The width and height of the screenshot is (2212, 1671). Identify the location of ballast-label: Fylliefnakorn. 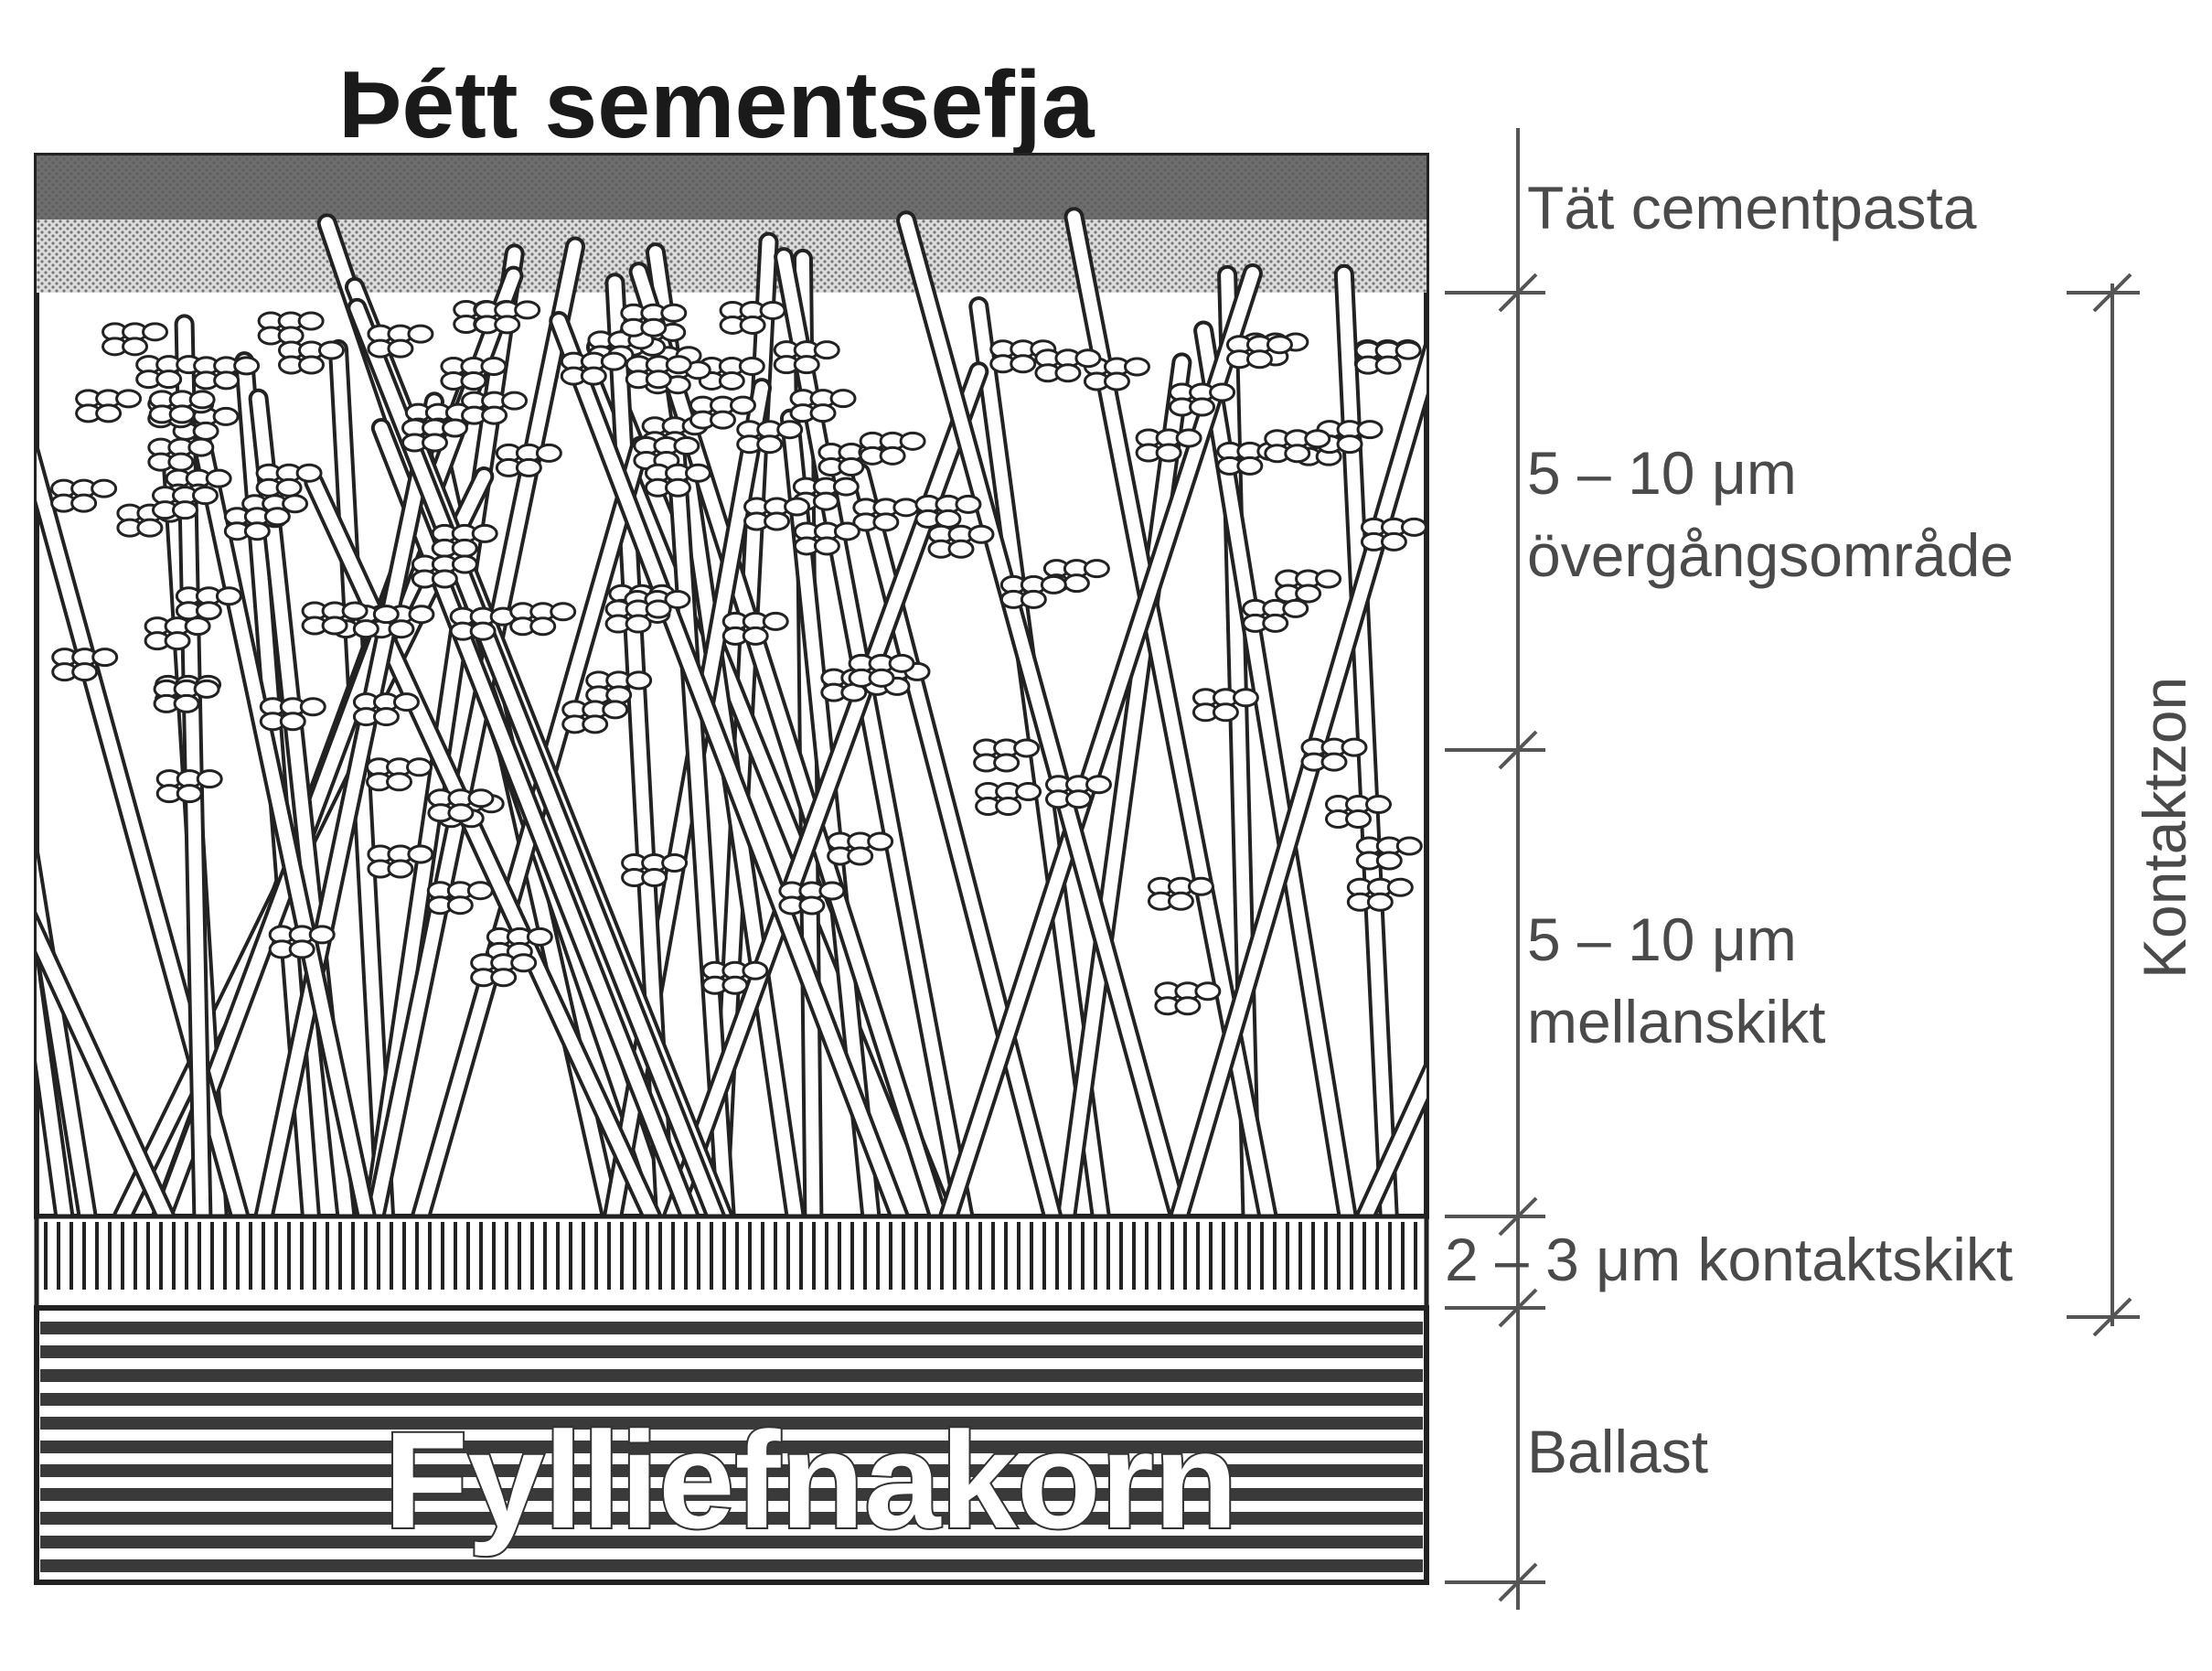
(811, 1480).